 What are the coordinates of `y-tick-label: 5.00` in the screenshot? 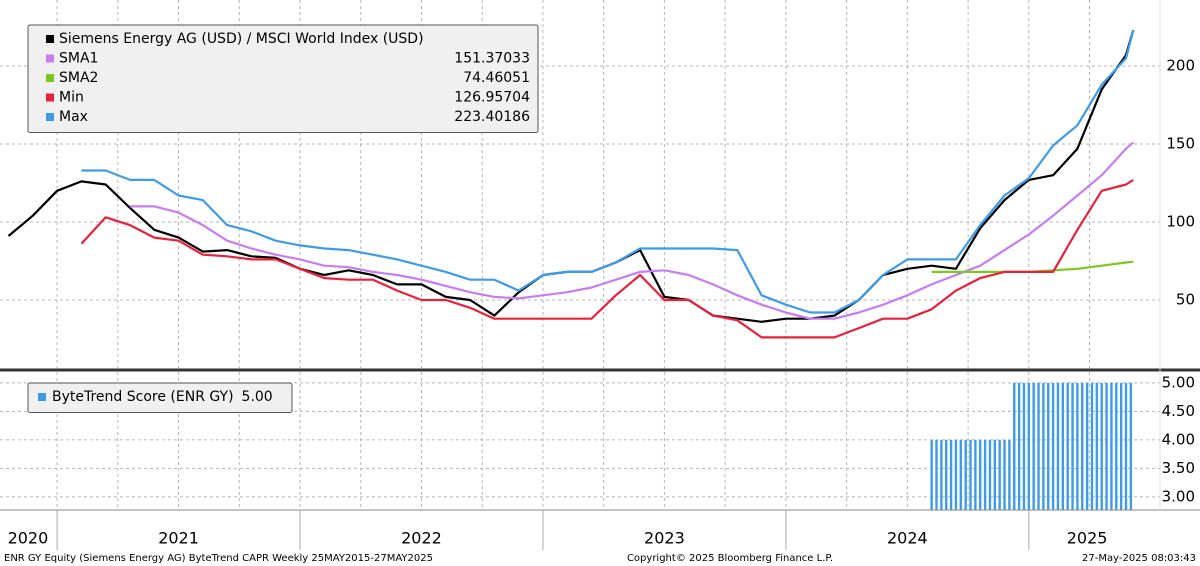 It's located at (1178, 382).